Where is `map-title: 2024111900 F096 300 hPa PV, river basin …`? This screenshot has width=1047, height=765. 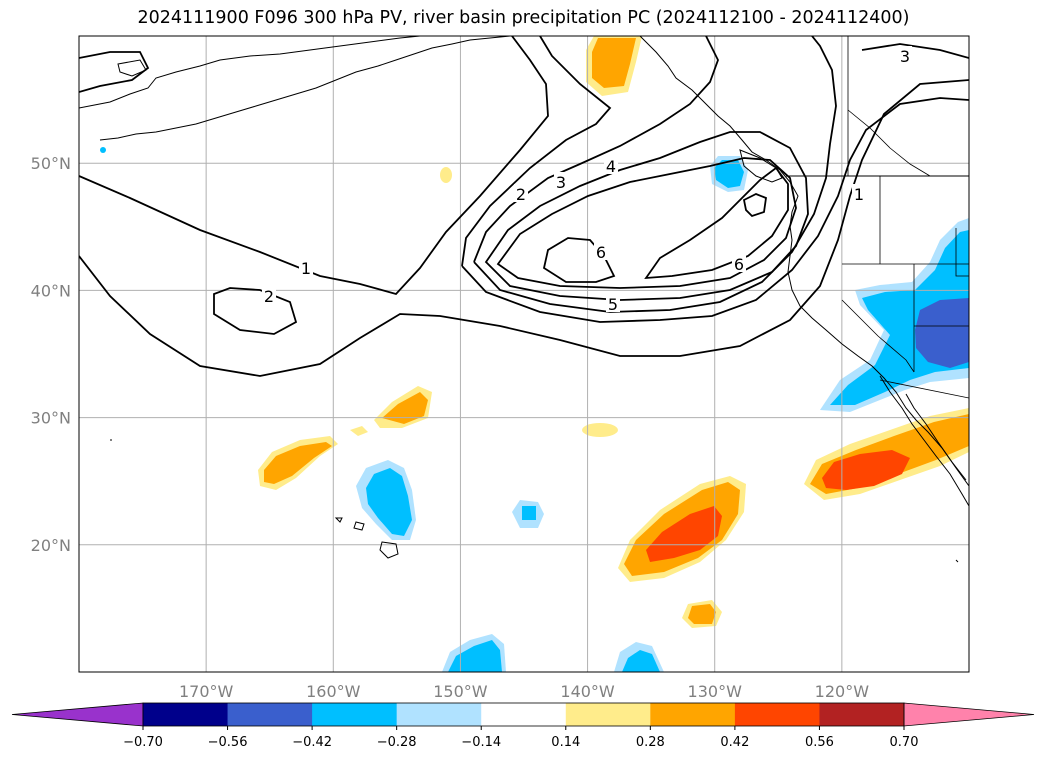
map-title: 2024111900 F096 300 hPa PV, river basin … is located at coordinates (523, 18).